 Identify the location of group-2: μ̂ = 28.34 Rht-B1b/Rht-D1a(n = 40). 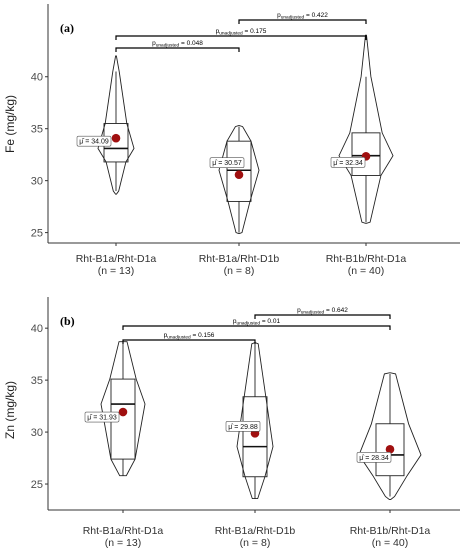
(390, 460).